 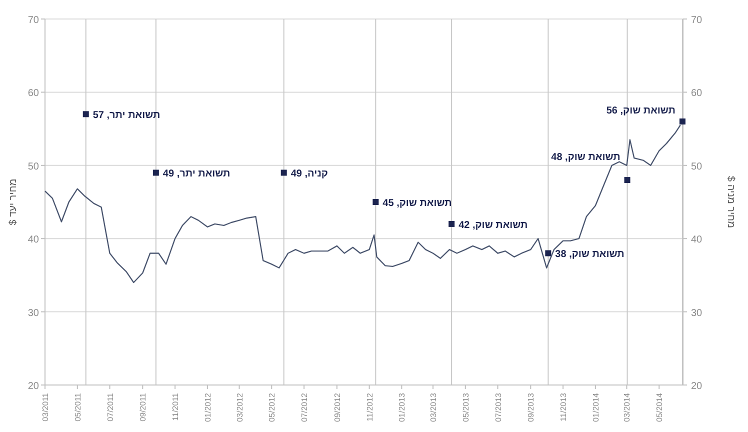 I want to click on data-label: תשואת שוק, 45, so click(x=417, y=203).